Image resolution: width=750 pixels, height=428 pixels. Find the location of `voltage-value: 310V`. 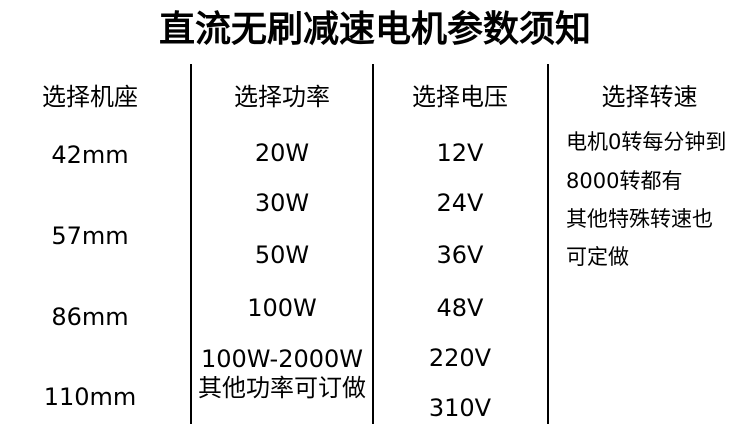

voltage-value: 310V is located at coordinates (460, 408).